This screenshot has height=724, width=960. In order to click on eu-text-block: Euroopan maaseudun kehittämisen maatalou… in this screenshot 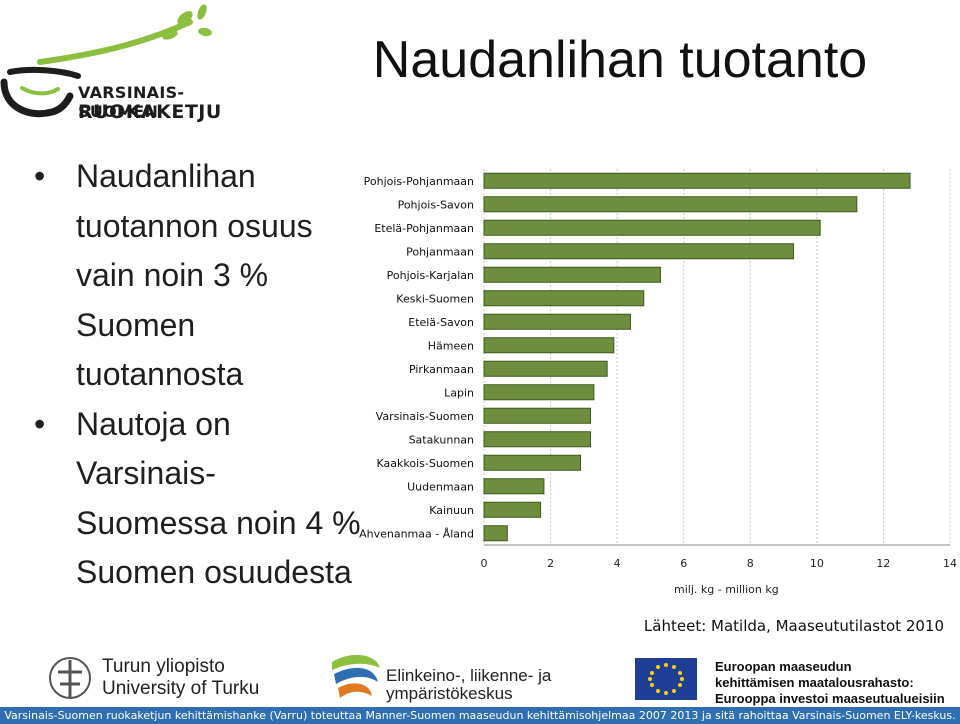, I will do `click(830, 683)`.